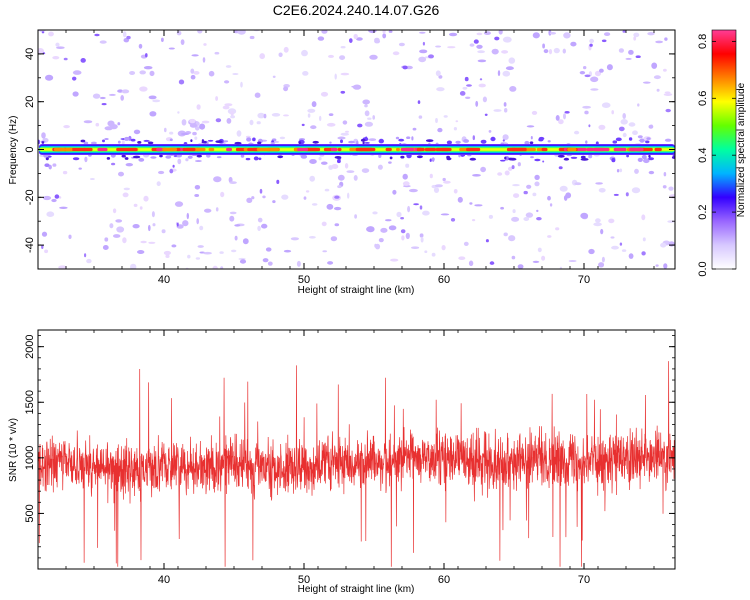 The width and height of the screenshot is (750, 600). Describe the element at coordinates (584, 280) in the screenshot. I see `x-tick-label: 70` at that location.